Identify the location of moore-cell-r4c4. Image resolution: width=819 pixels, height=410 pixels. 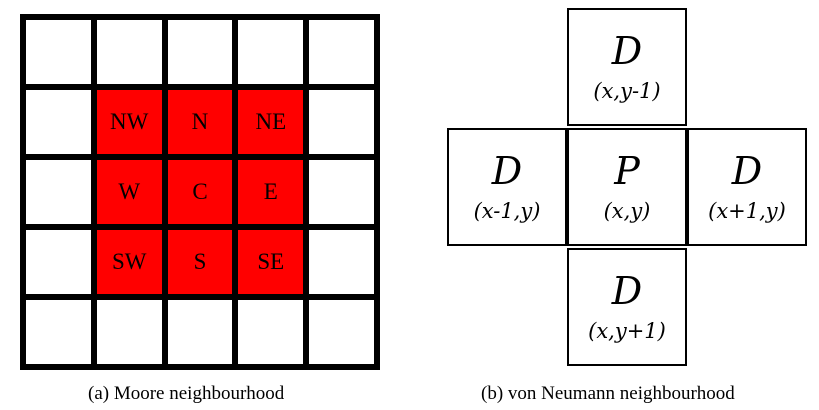
(341, 332).